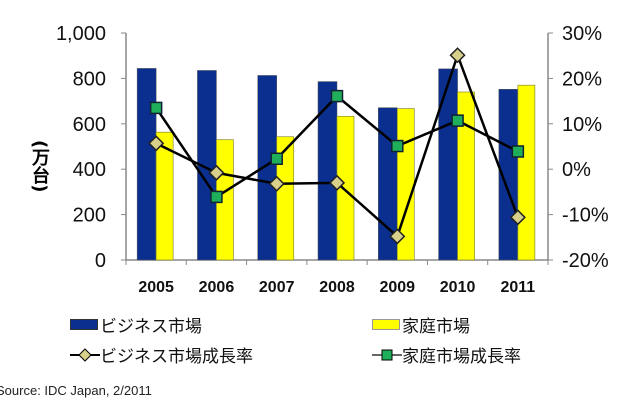 This screenshot has width=640, height=402. I want to click on y-axis-label: (万台), so click(39, 166).